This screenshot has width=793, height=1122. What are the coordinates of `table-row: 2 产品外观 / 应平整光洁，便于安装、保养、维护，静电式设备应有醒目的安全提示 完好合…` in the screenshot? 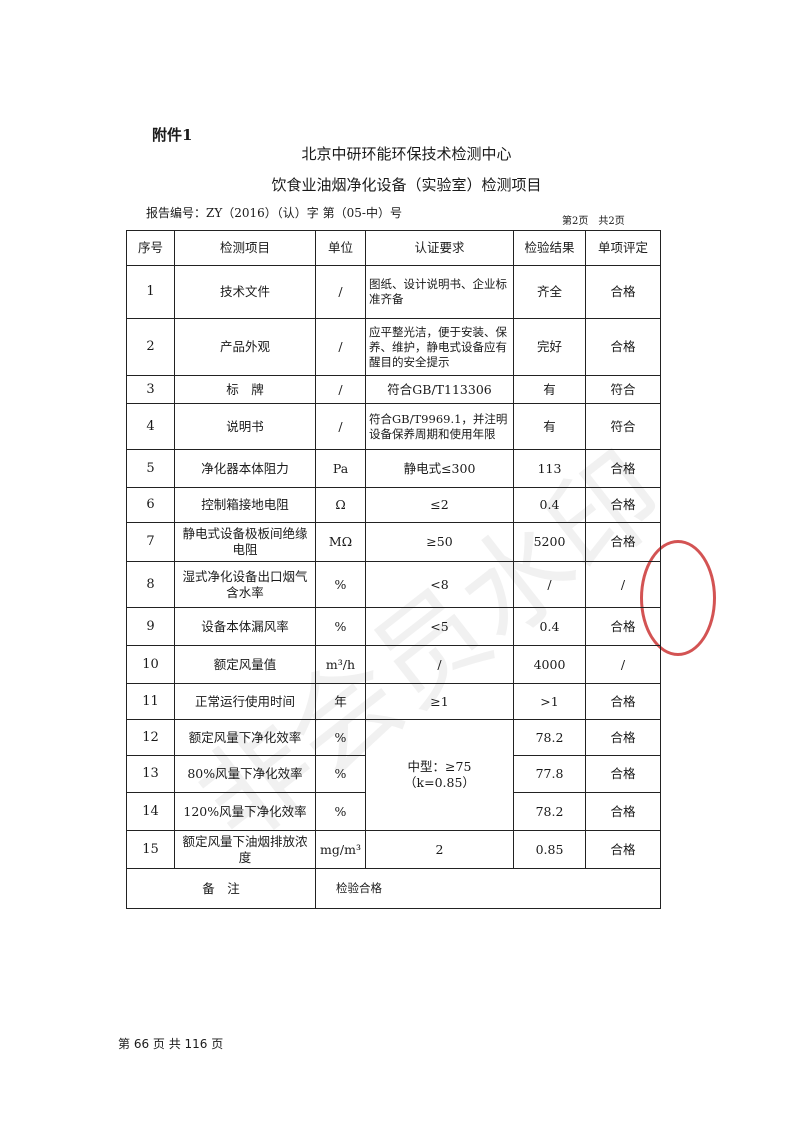 It's located at (393, 347).